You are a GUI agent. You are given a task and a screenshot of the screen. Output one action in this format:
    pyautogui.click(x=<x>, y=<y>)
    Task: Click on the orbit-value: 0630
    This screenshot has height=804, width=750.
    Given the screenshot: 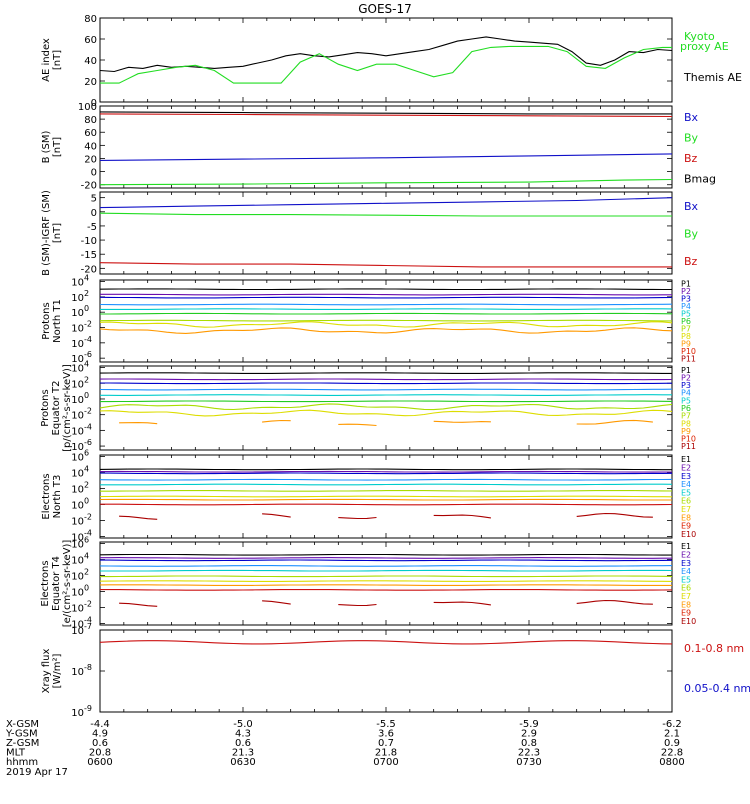 What is the action you would take?
    pyautogui.click(x=242, y=762)
    